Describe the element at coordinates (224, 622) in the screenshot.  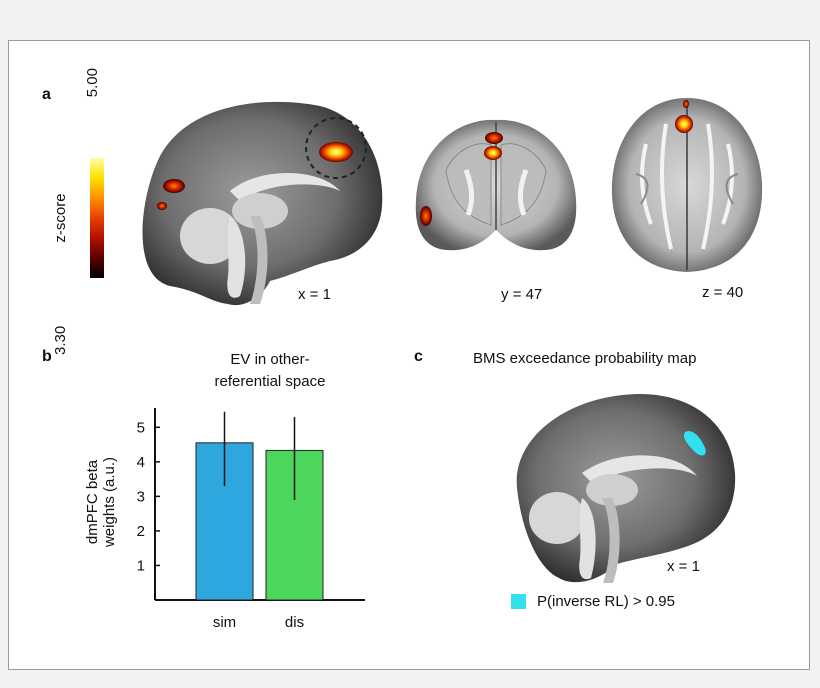
I see `x-tick-label-sim: sim` at that location.